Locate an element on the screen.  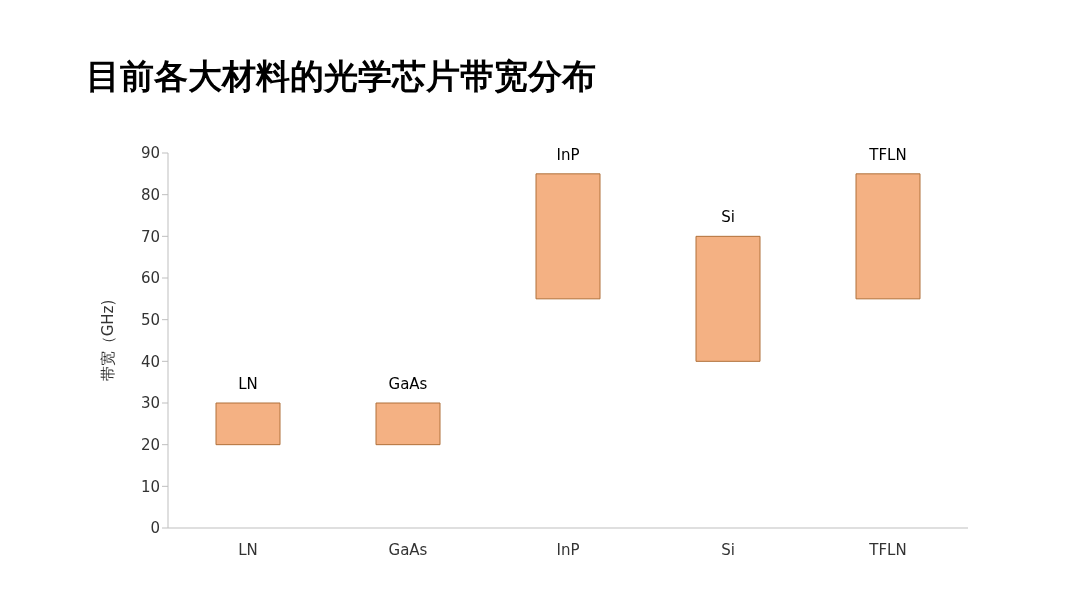
chart-title: 目前各大材料的光学芯片带宽分布 is located at coordinates (341, 76).